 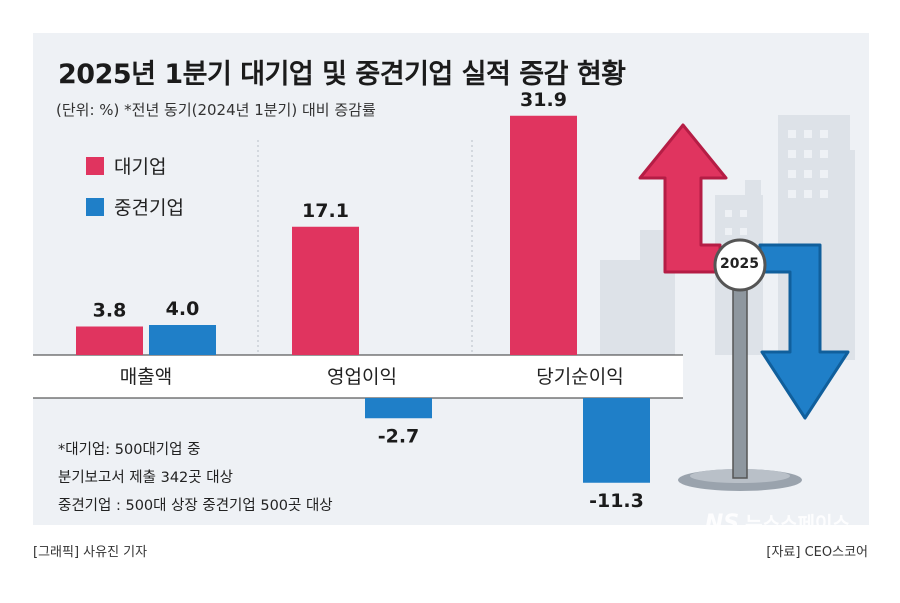 I want to click on category-strip, so click(x=358, y=376).